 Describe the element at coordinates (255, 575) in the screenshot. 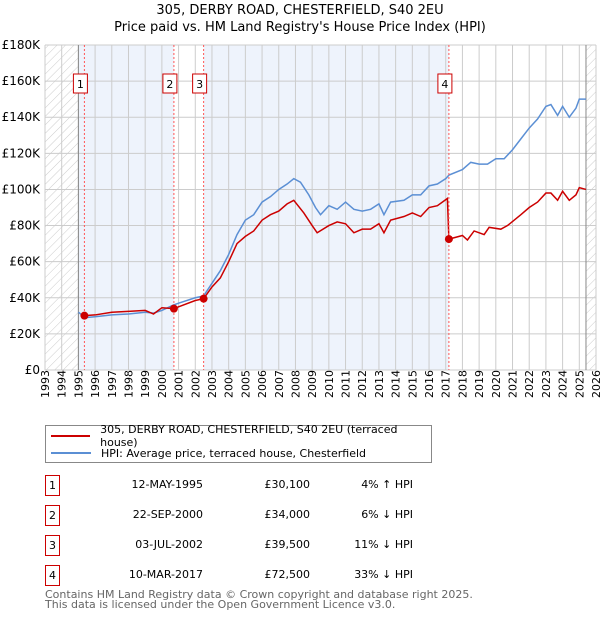

I see `table-row: 4 10-MAR-2017 £72,500 33% ↓ HPI` at that location.